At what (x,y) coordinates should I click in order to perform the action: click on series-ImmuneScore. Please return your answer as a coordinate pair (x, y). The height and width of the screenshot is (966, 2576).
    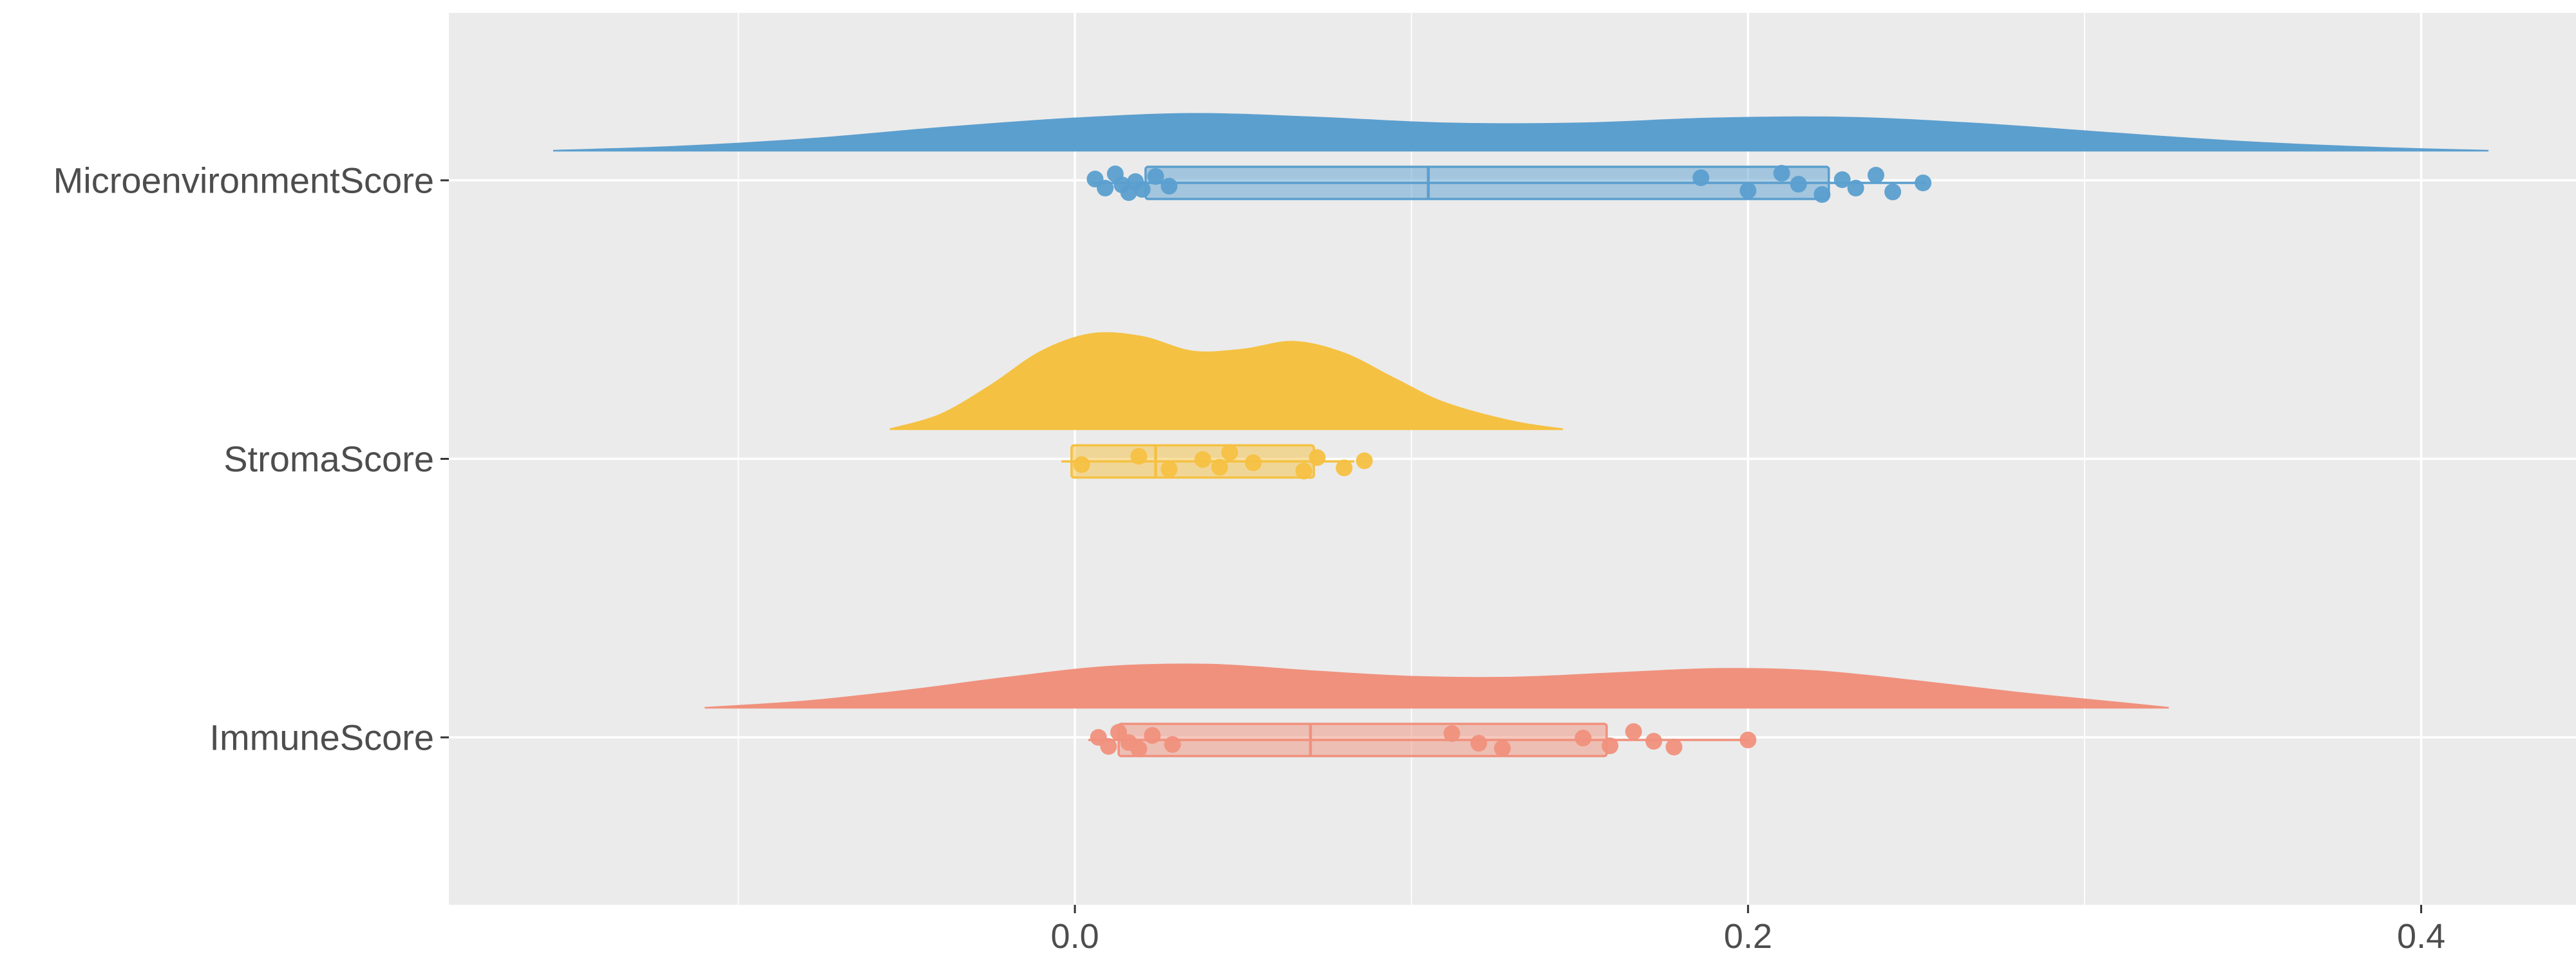
    Looking at the image, I should click on (1437, 710).